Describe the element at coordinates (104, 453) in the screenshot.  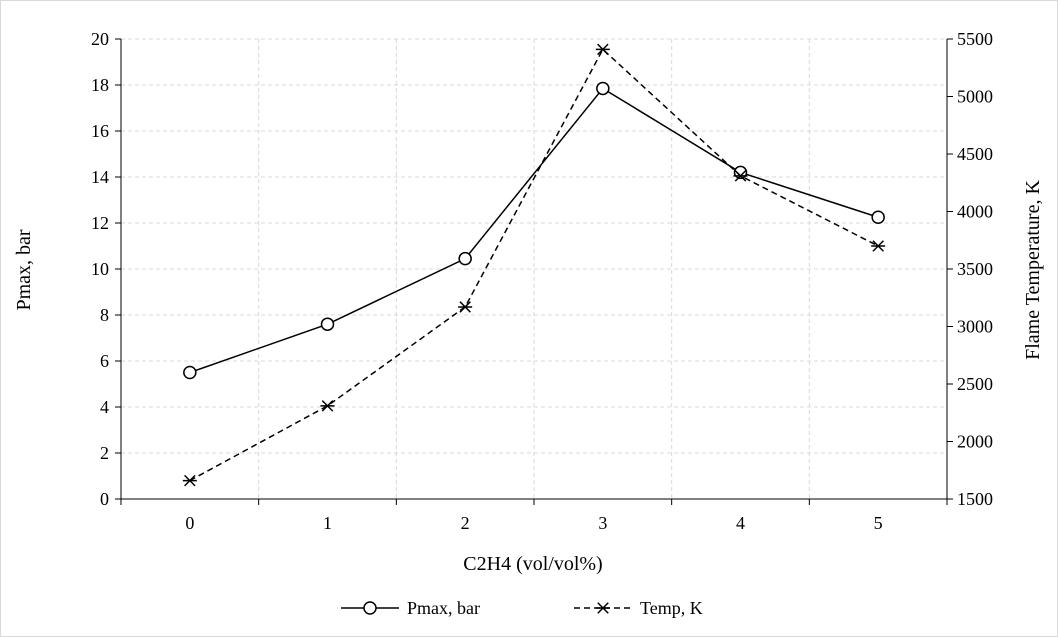
I see `y-left-tick-label: 2` at that location.